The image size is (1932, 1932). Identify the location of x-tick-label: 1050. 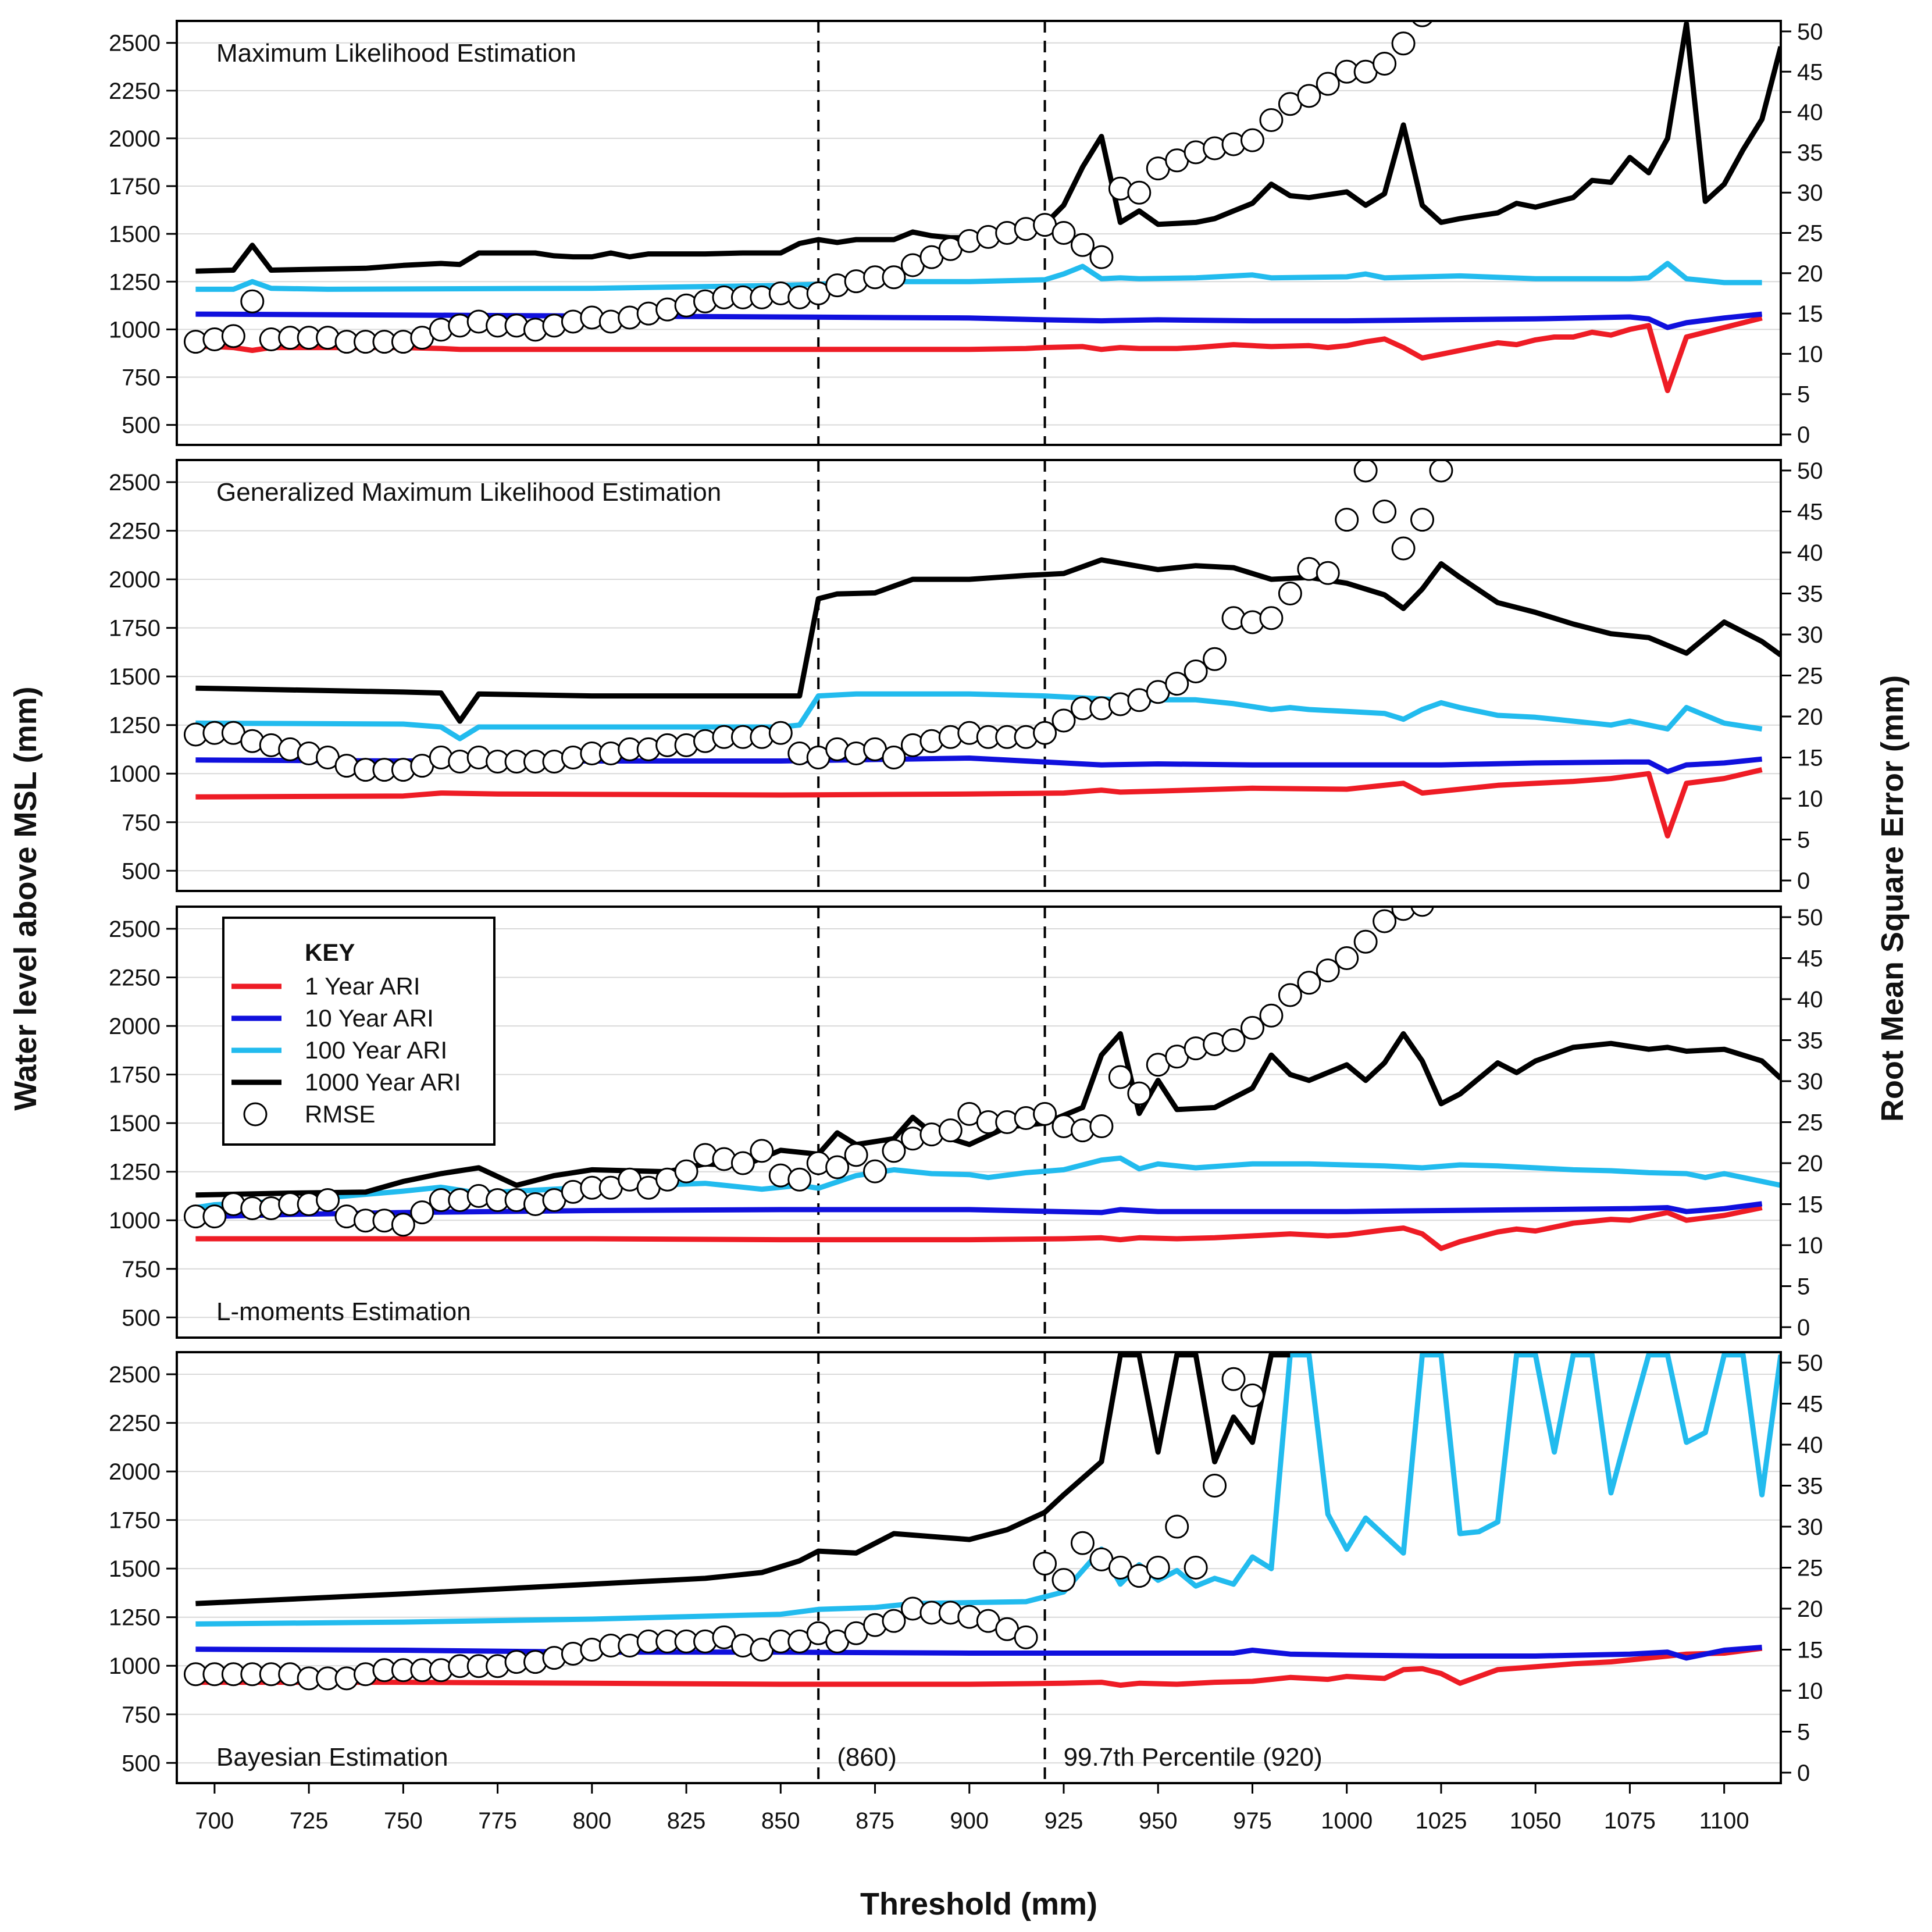
(1536, 1821).